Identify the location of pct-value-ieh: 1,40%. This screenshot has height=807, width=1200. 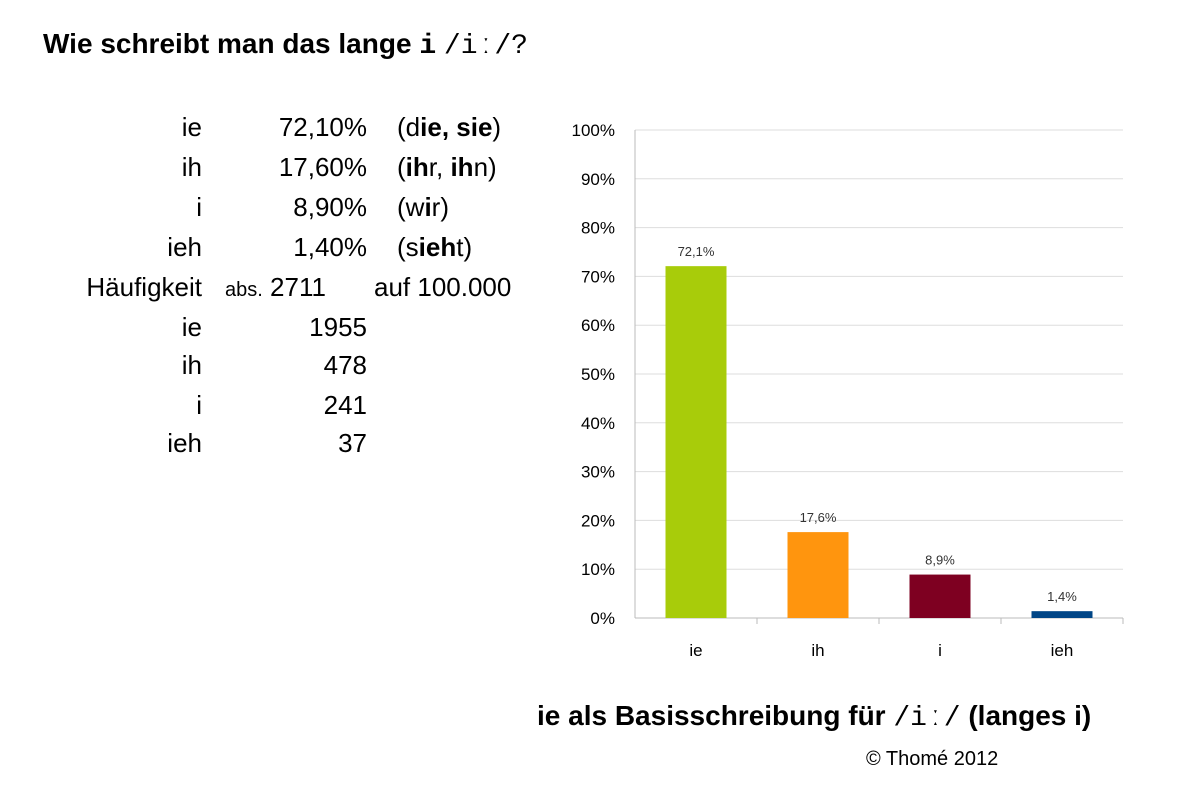
(330, 247).